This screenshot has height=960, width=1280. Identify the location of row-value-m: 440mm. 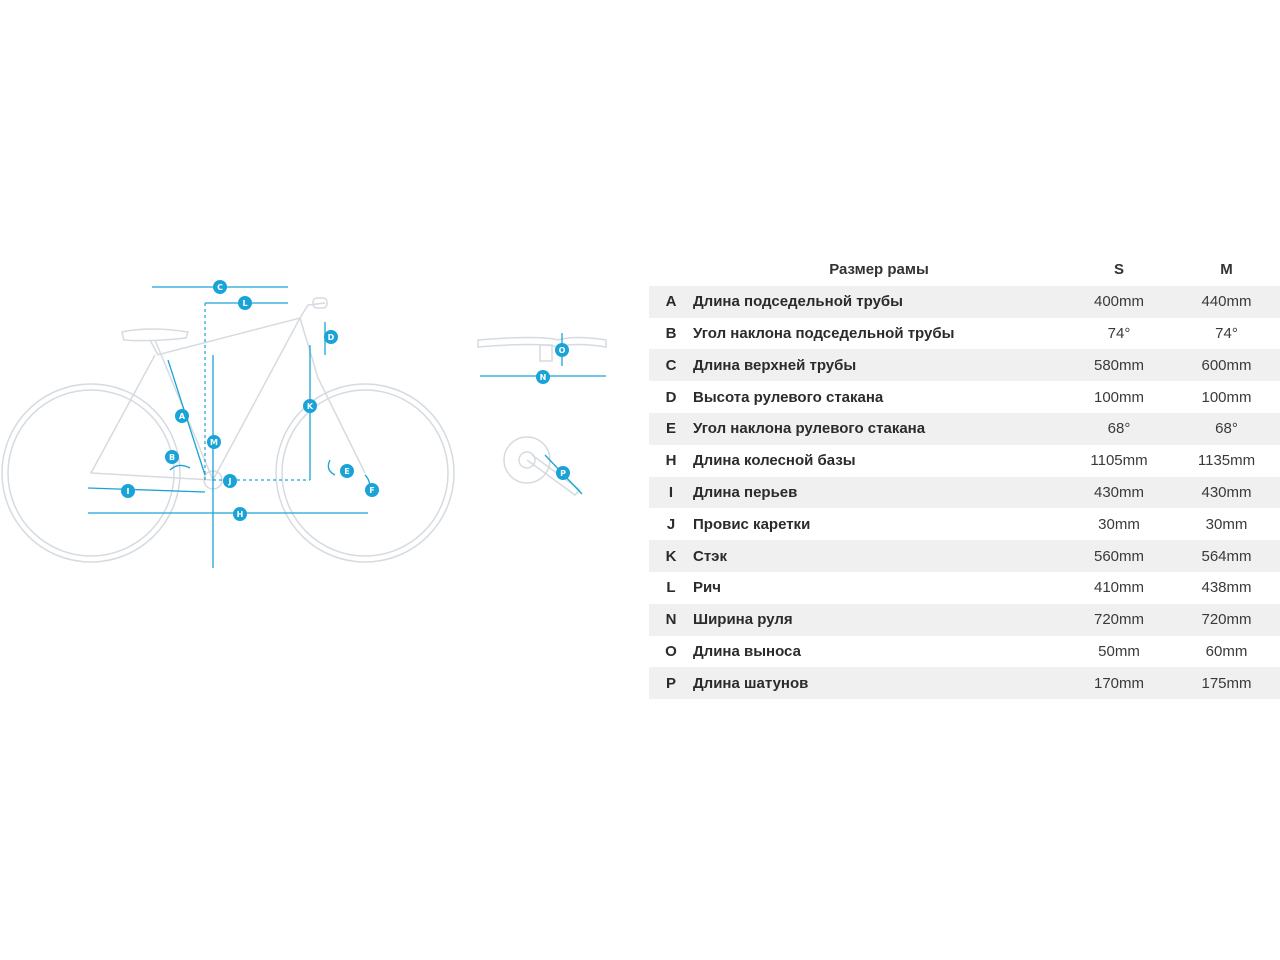
(1226, 301).